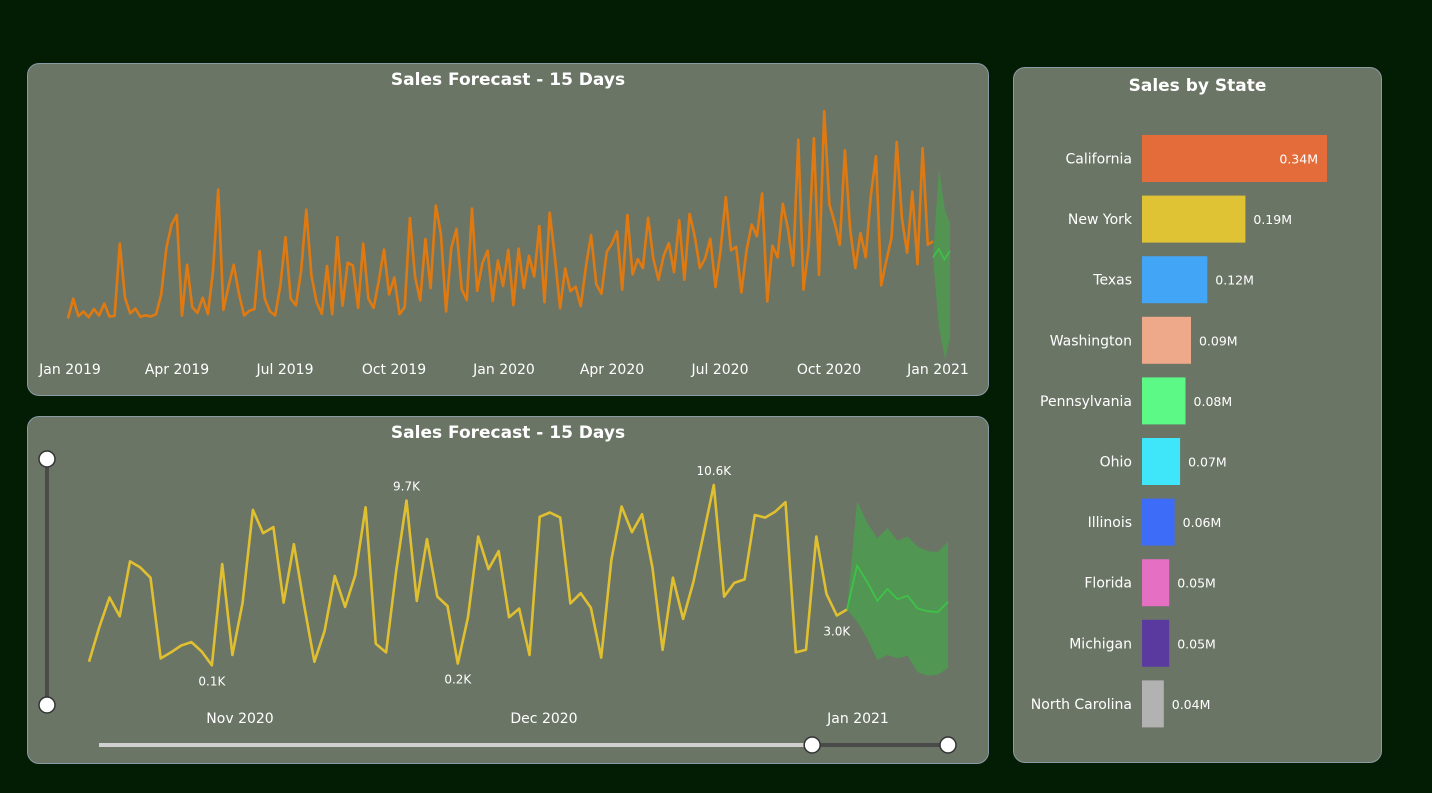 Image resolution: width=1432 pixels, height=793 pixels. I want to click on data-label: 10.6K, so click(715, 471).